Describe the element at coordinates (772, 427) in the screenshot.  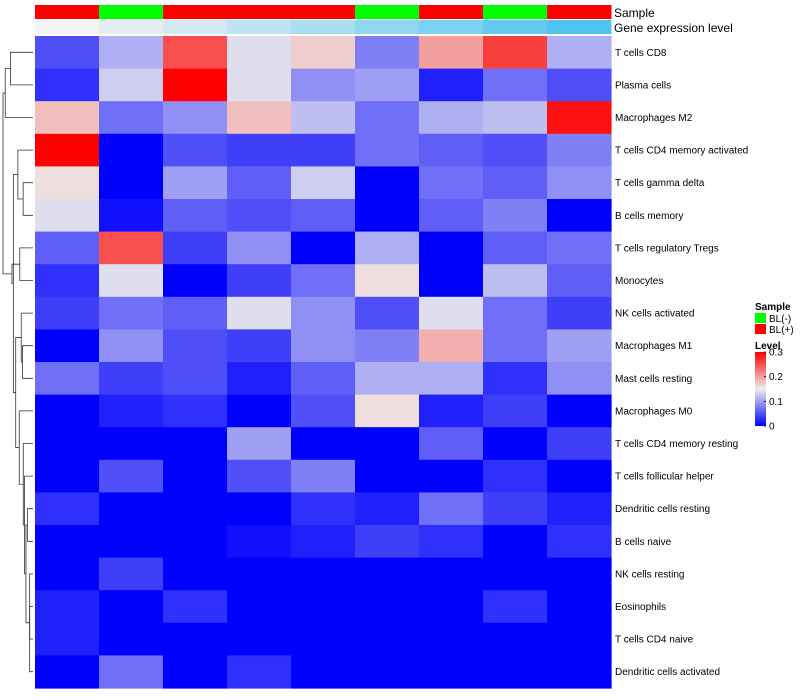
I see `legend-tick-label: 0` at that location.